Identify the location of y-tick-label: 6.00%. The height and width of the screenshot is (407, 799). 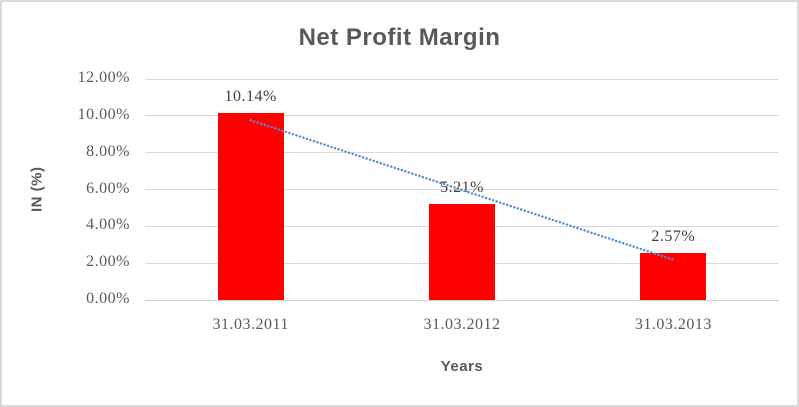
(108, 188).